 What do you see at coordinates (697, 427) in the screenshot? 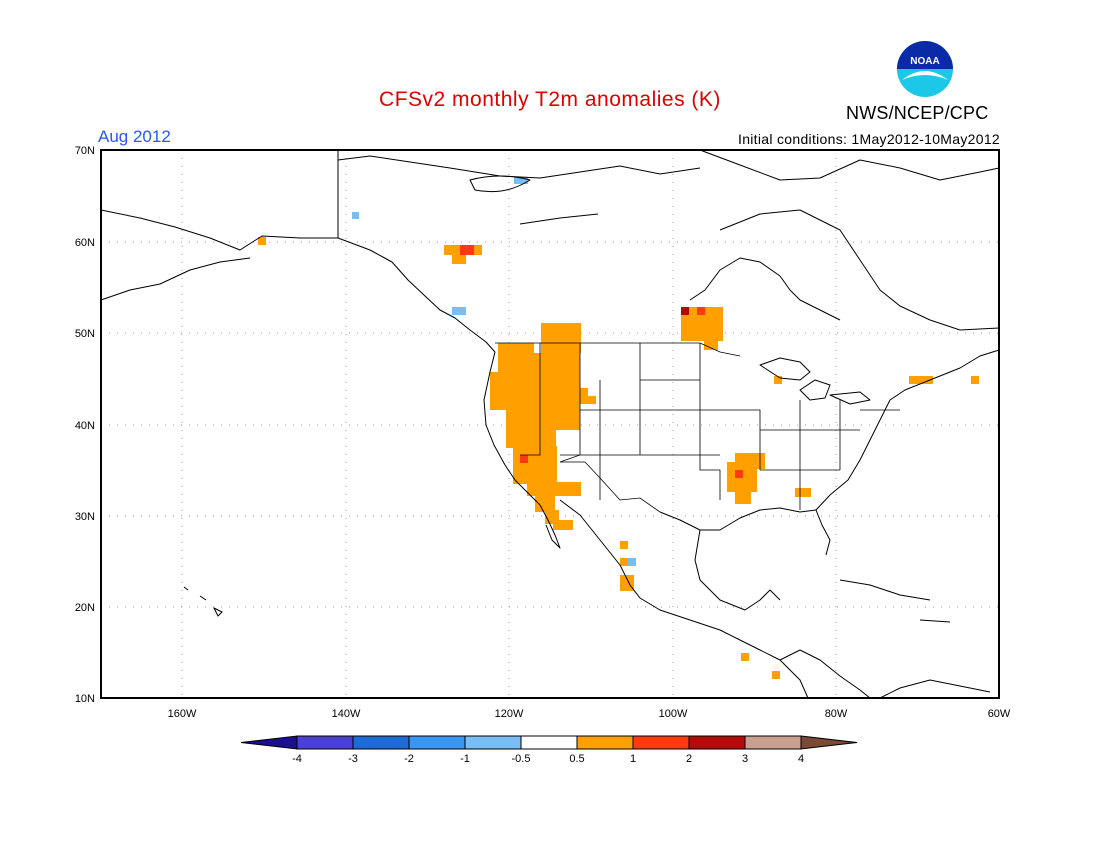
I see `political-borders` at bounding box center [697, 427].